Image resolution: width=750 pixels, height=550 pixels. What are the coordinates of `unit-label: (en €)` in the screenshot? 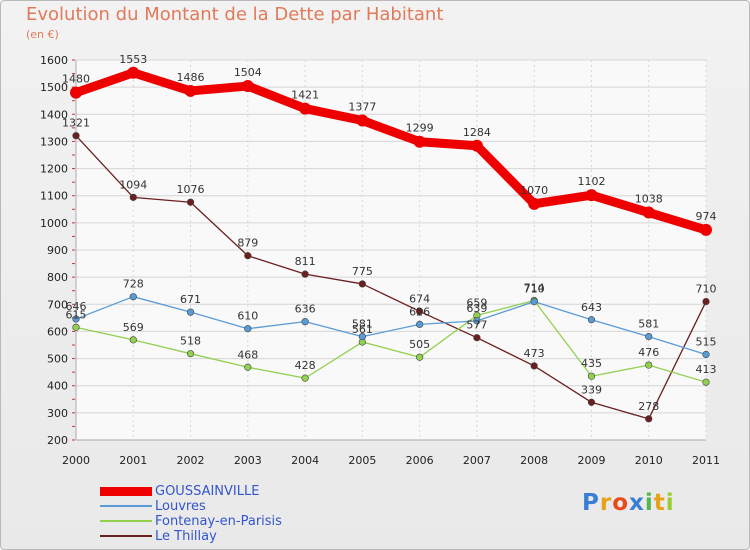 It's located at (42, 34).